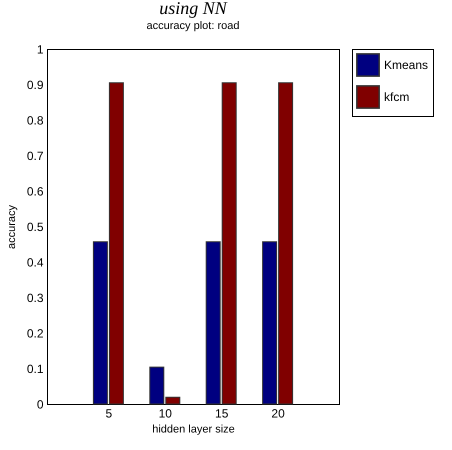  I want to click on y-tick-label: 0.6, so click(35, 191).